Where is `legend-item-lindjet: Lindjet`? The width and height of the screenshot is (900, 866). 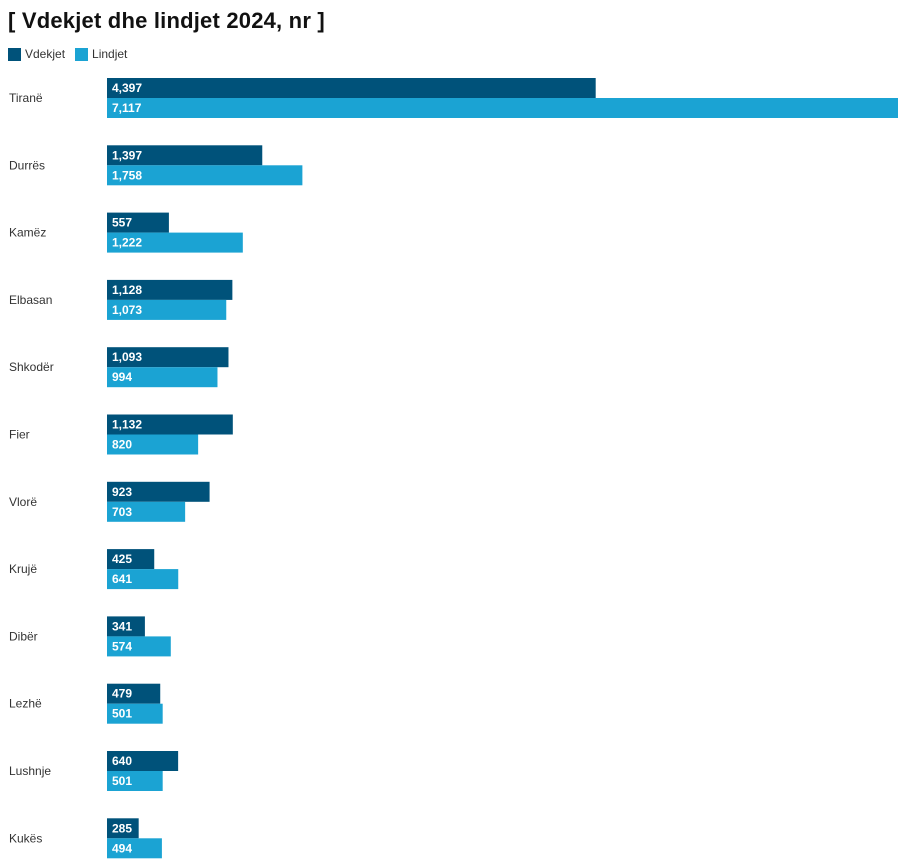
legend-item-lindjet: Lindjet is located at coordinates (101, 54).